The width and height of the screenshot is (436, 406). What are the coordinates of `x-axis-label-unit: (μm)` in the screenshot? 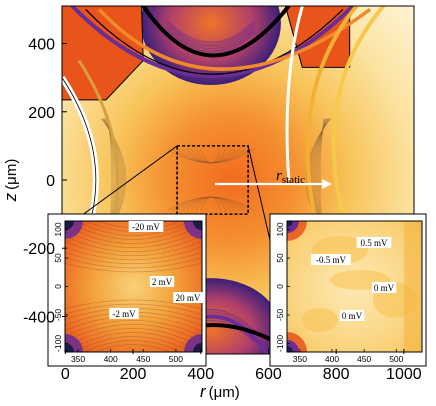 It's located at (224, 392).